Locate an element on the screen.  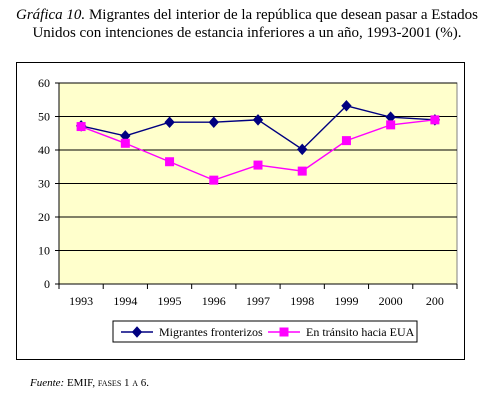
x-tick-label: 1993 is located at coordinates (81, 301).